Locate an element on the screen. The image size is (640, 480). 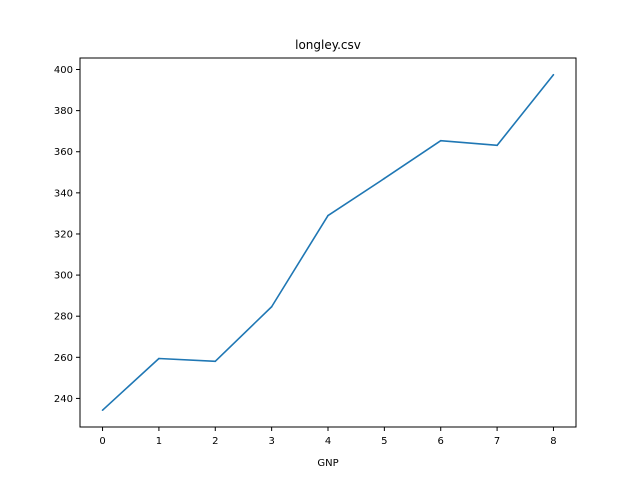
y-tick-label: 360 is located at coordinates (63, 152).